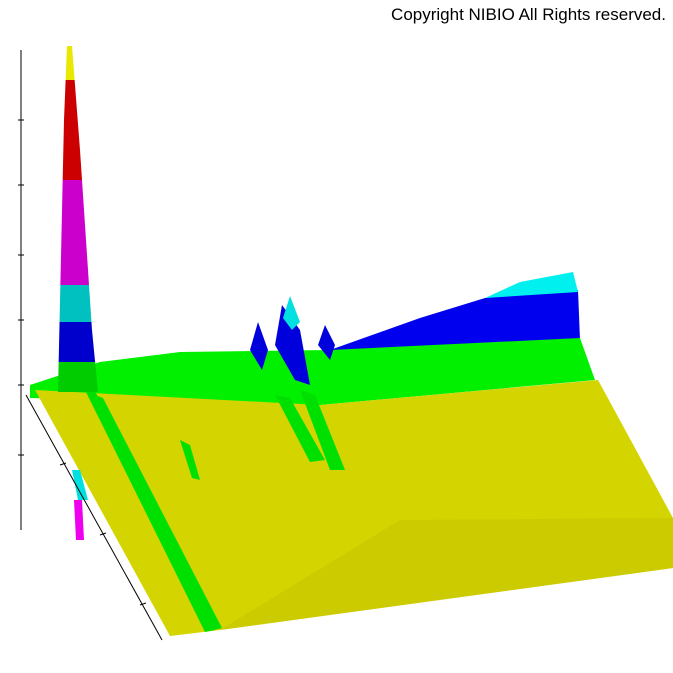 This screenshot has width=673, height=673. What do you see at coordinates (446, 574) in the screenshot?
I see `floor-shade` at bounding box center [446, 574].